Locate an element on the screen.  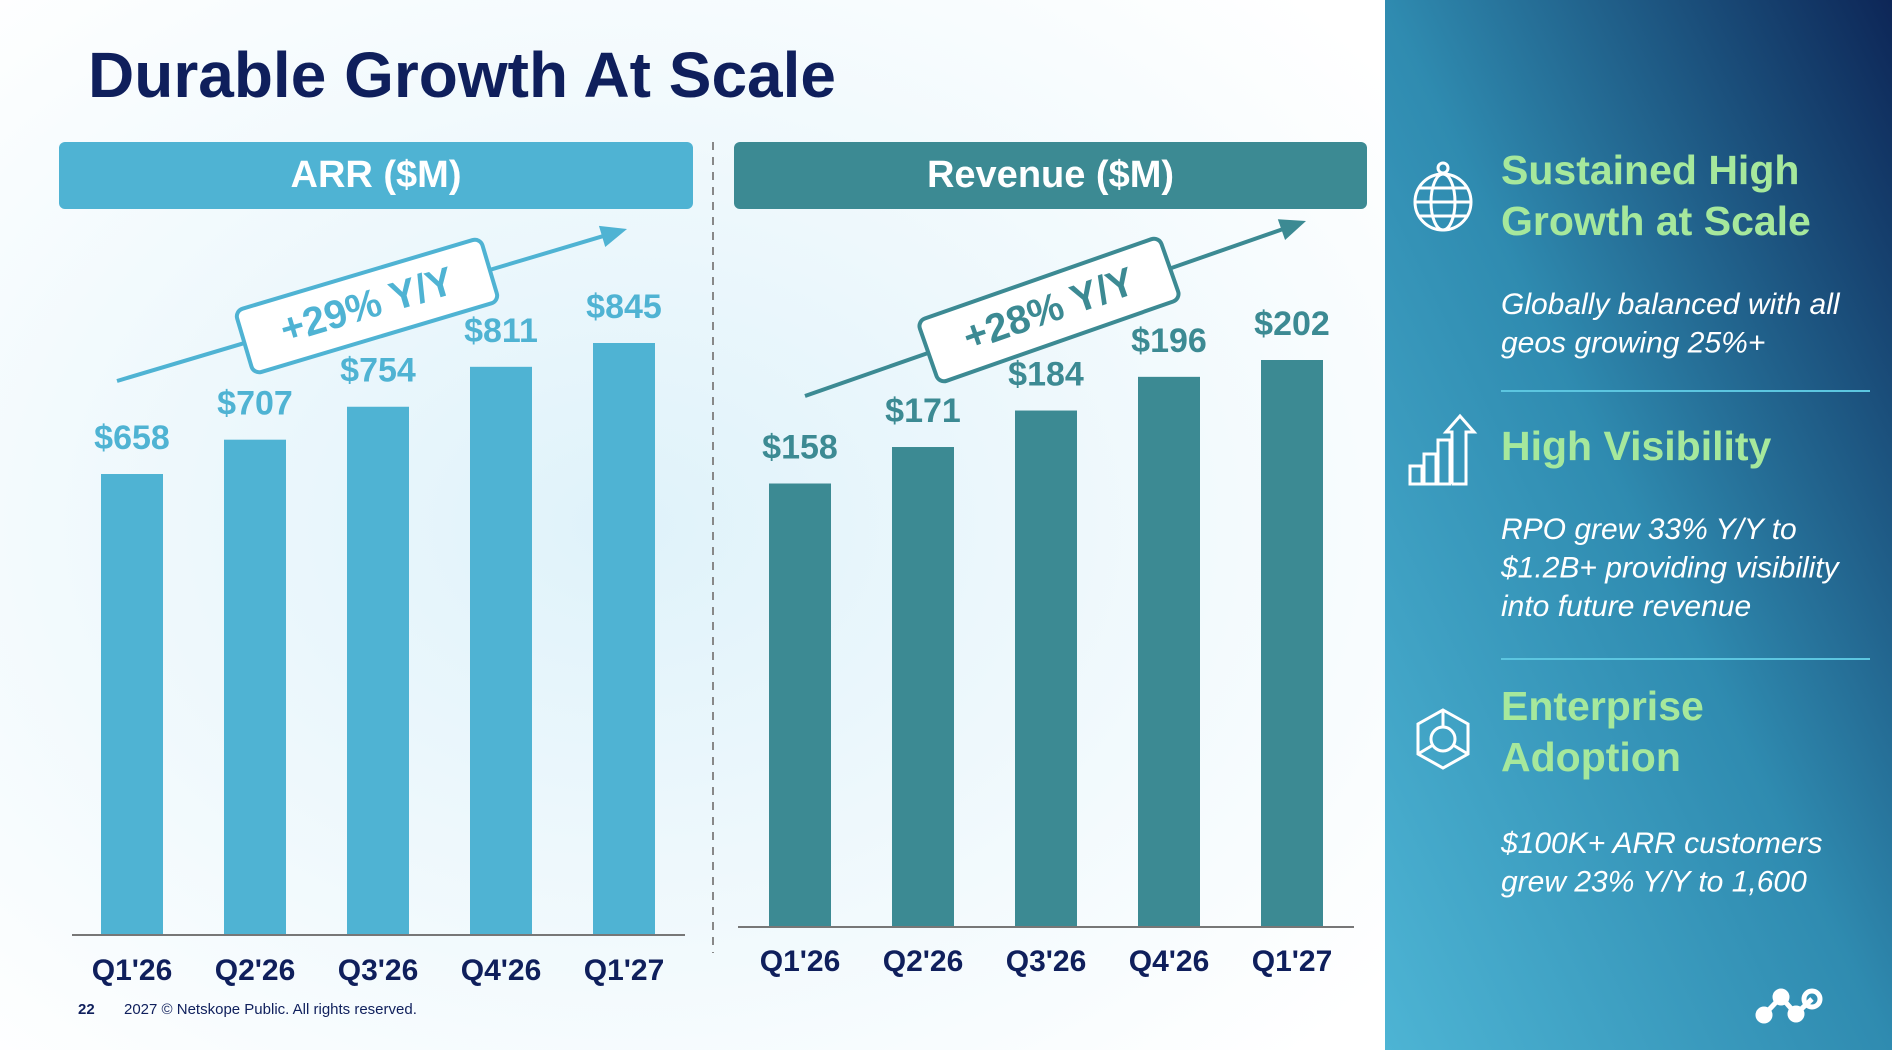
feature-text: $1.2B+ providing visibility is located at coordinates (1670, 567).